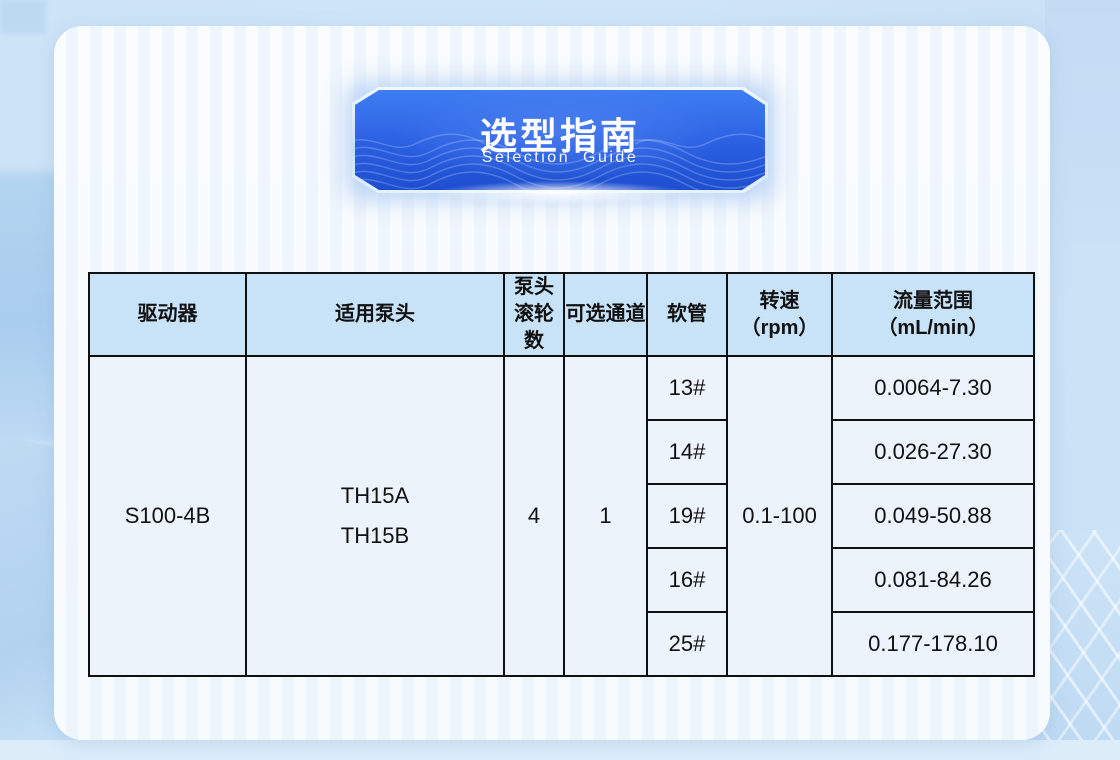 The height and width of the screenshot is (760, 1120). I want to click on background-bottom-strip, so click(560, 750).